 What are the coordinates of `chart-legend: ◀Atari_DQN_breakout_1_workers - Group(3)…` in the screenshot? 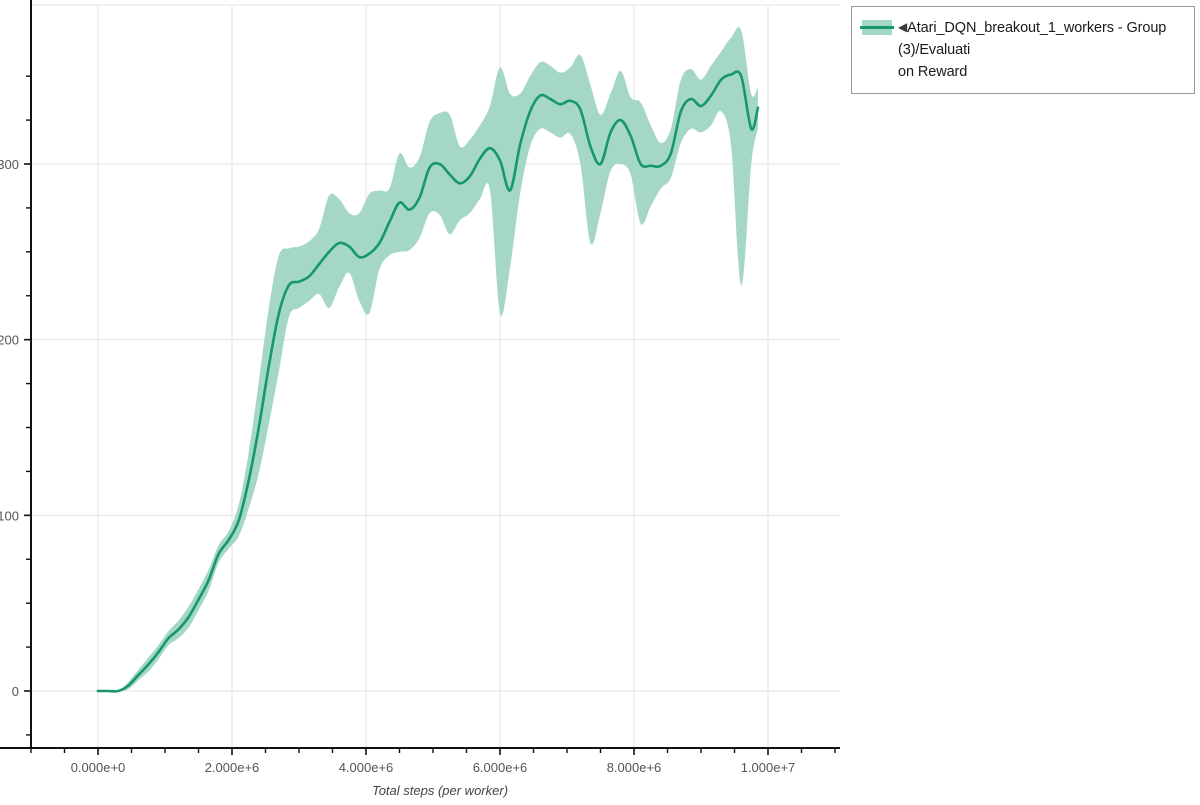 It's located at (1023, 50).